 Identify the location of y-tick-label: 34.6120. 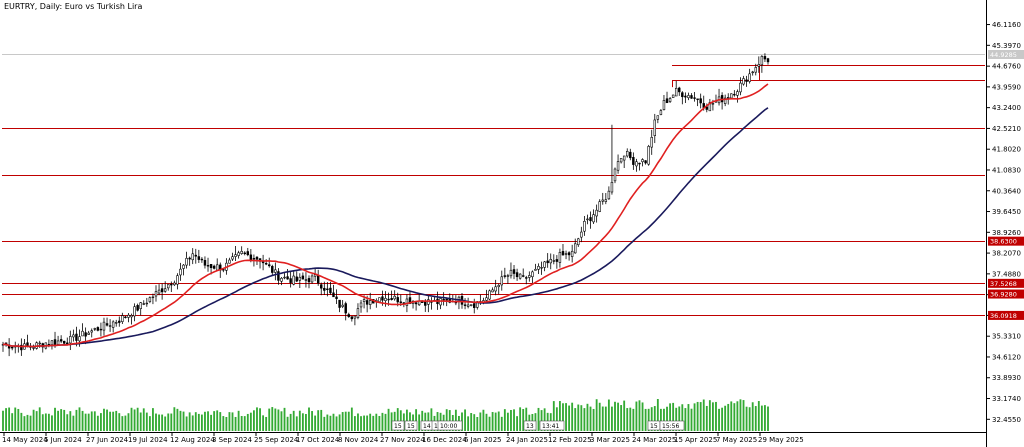
(1006, 357).